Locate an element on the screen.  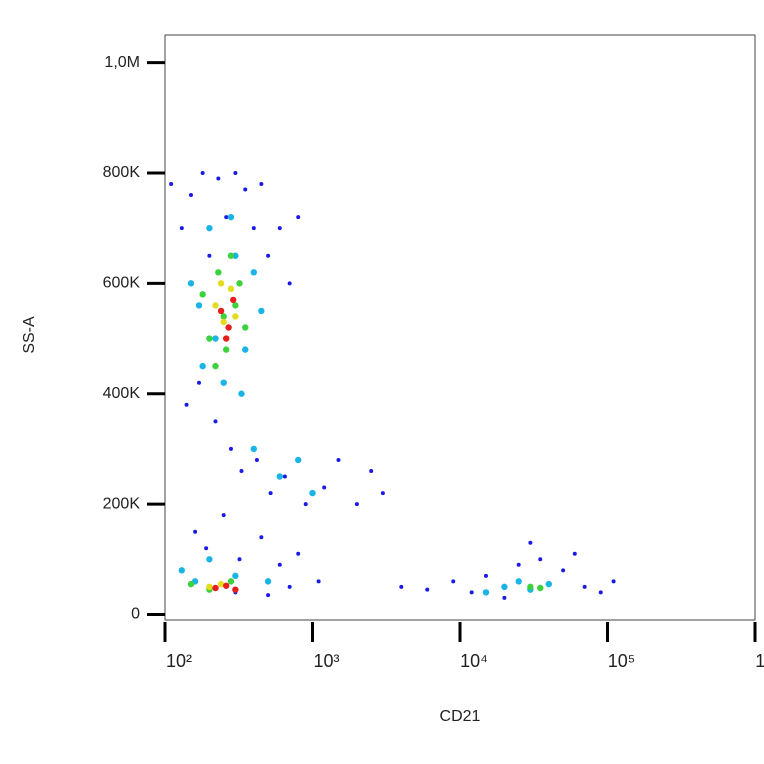
x-tick-label: 10³ is located at coordinates (326, 661).